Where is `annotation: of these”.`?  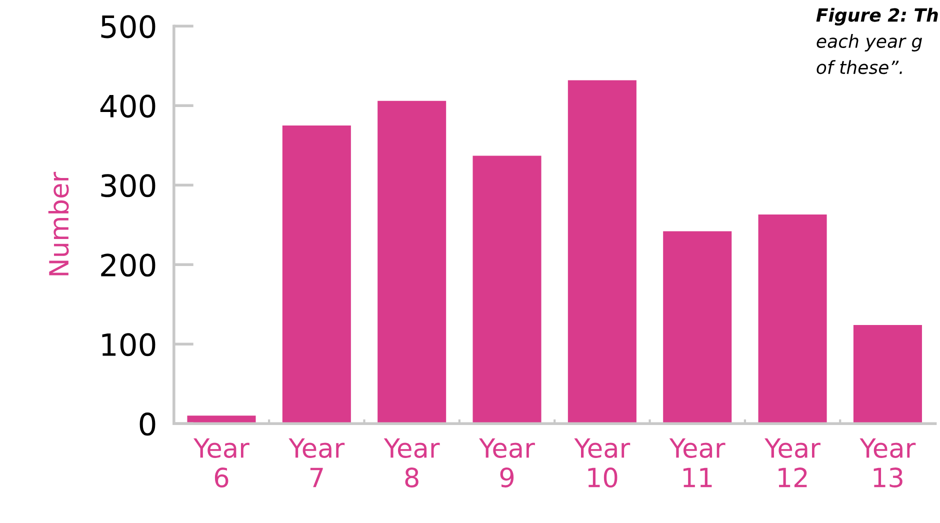
annotation: of these”. is located at coordinates (859, 67).